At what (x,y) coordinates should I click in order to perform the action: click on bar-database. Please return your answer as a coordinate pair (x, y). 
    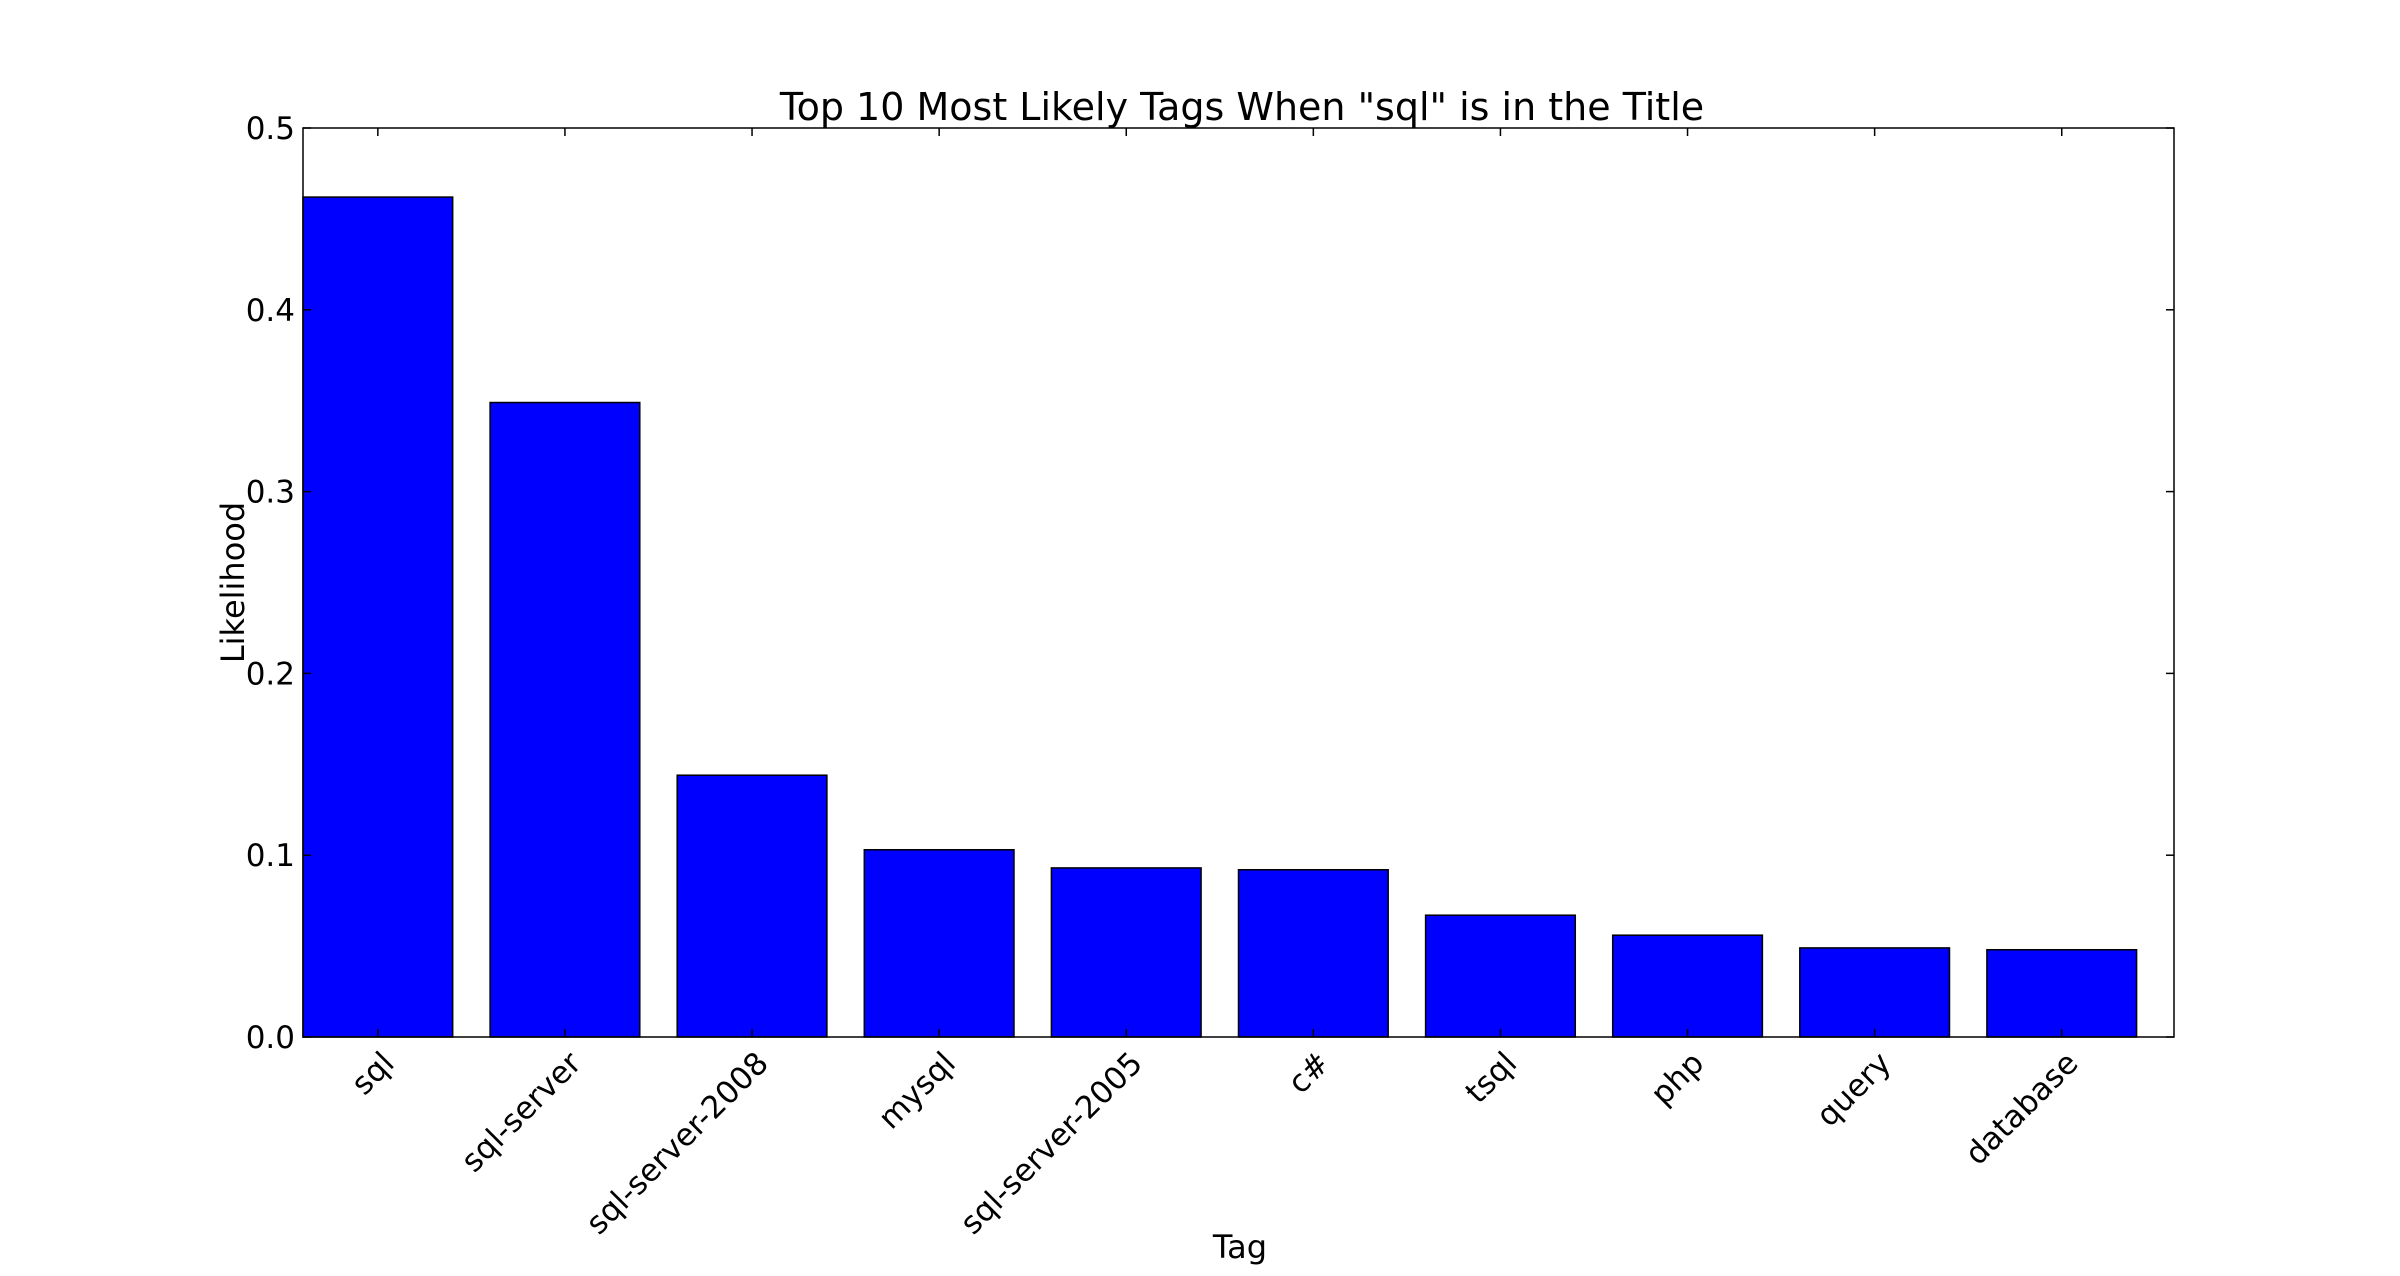
    Looking at the image, I should click on (2062, 993).